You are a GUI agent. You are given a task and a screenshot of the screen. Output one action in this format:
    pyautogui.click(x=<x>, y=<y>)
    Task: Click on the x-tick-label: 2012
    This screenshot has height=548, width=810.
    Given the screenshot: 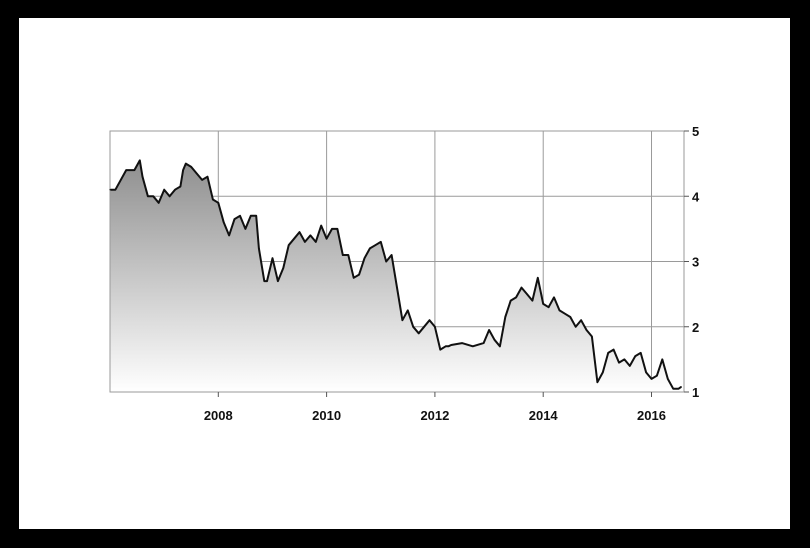 What is the action you would take?
    pyautogui.click(x=434, y=415)
    